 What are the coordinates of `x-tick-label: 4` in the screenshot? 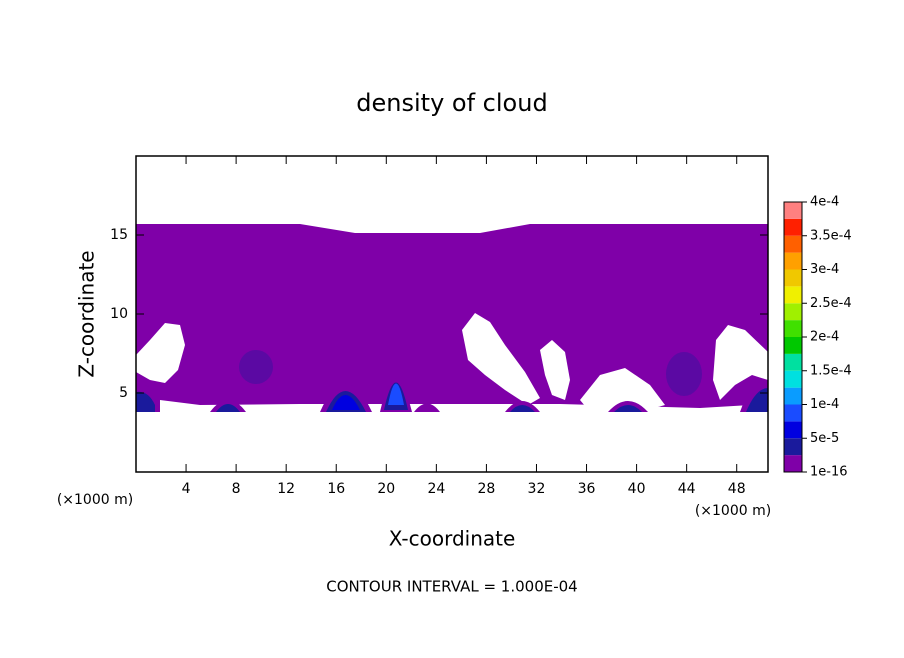 It's located at (186, 489).